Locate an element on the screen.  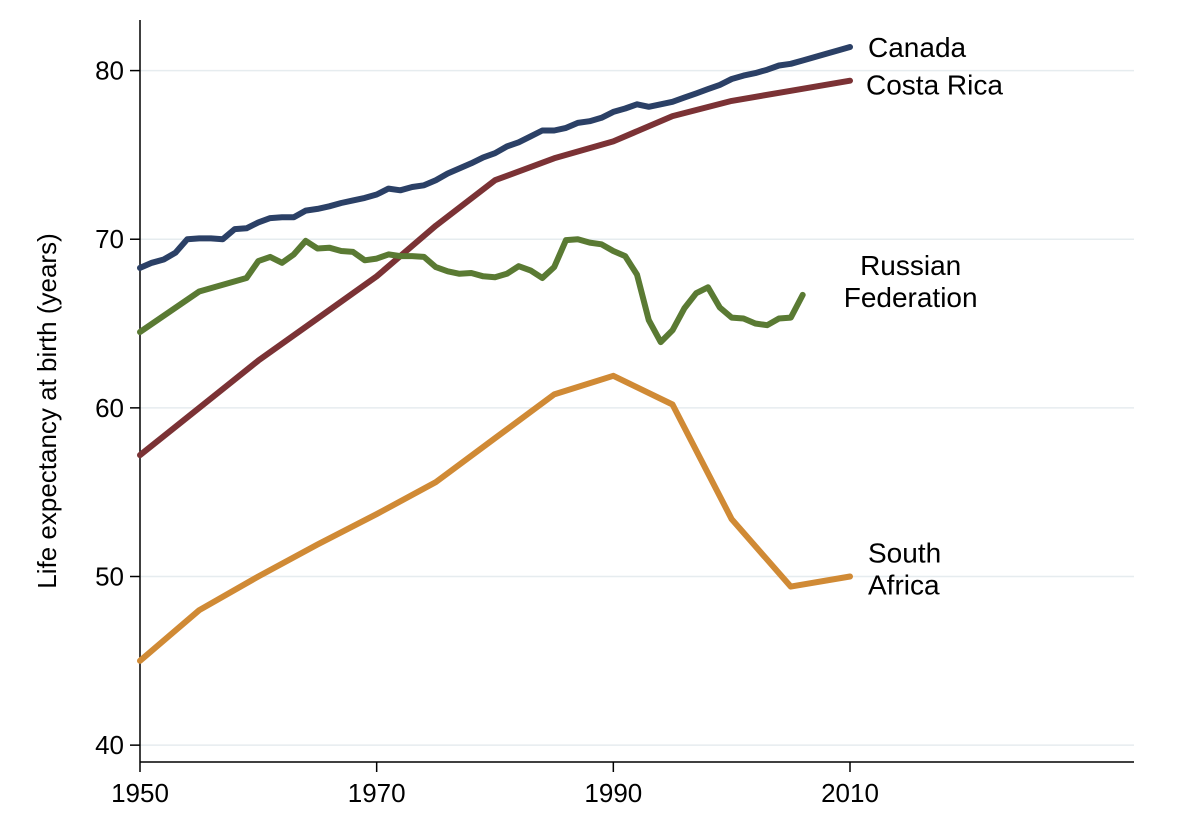
y-axis-title: Life expectancy at birth (years) is located at coordinates (47, 411).